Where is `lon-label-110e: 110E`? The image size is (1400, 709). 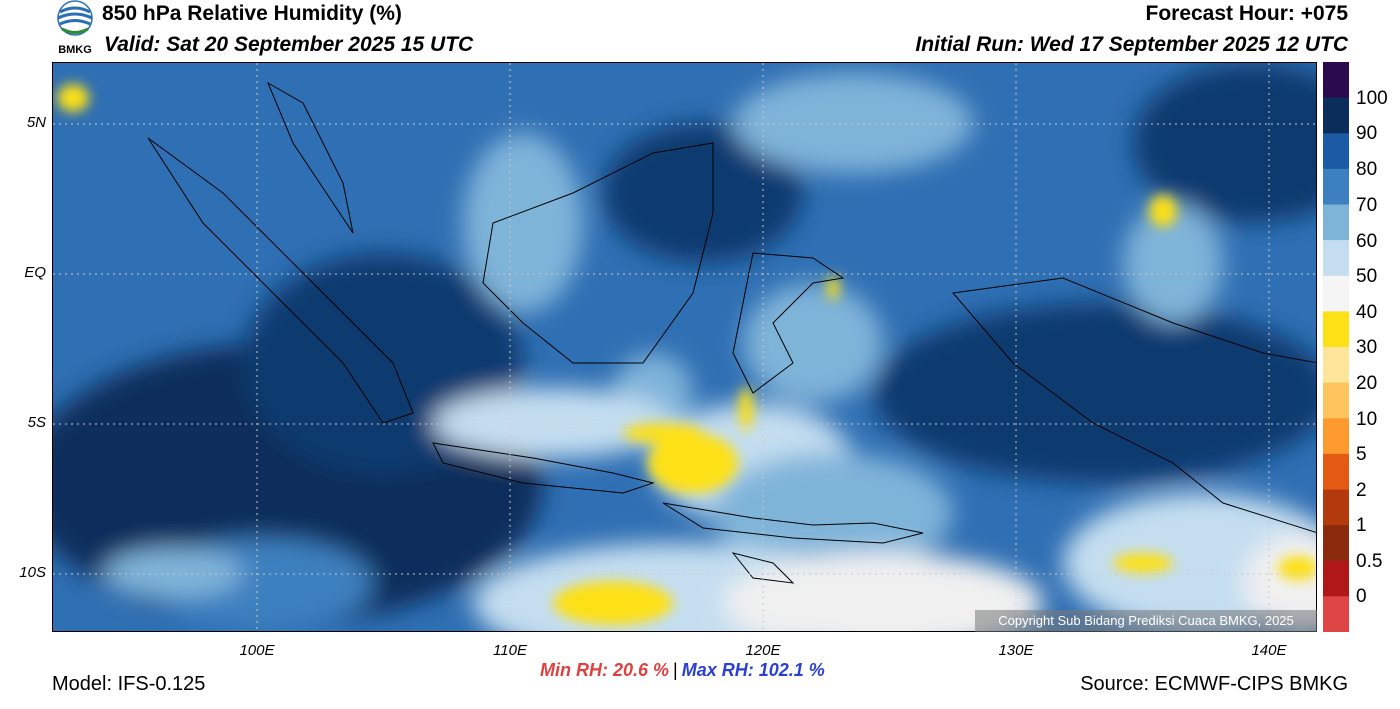
lon-label-110e: 110E is located at coordinates (510, 650).